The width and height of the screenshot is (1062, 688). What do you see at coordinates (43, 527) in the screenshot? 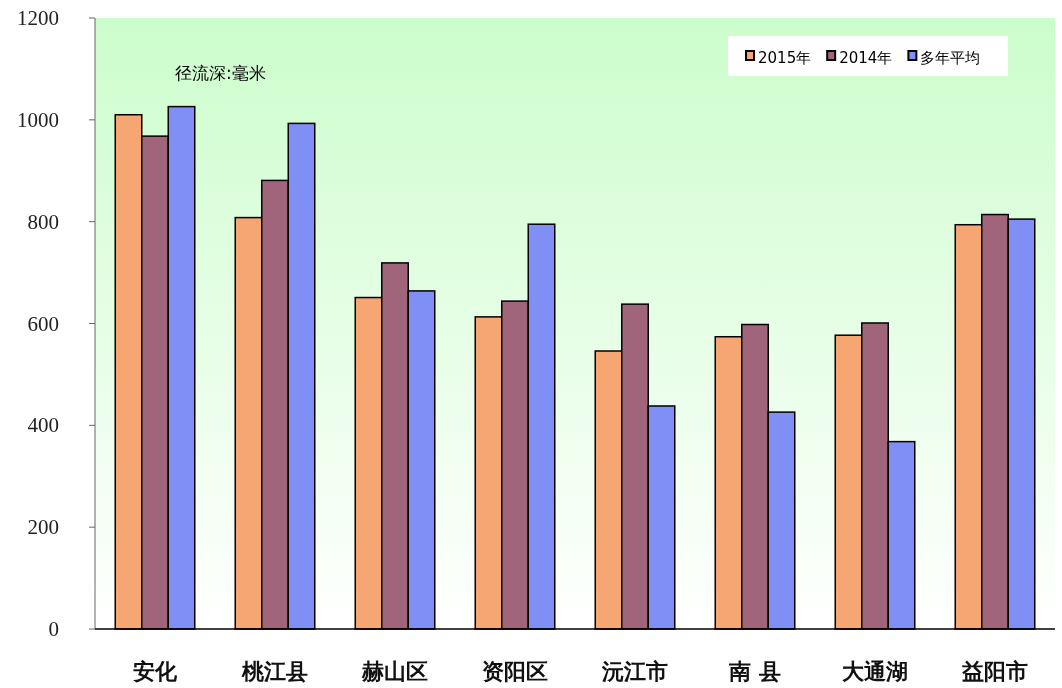
I see `y-tick-label: 200` at bounding box center [43, 527].